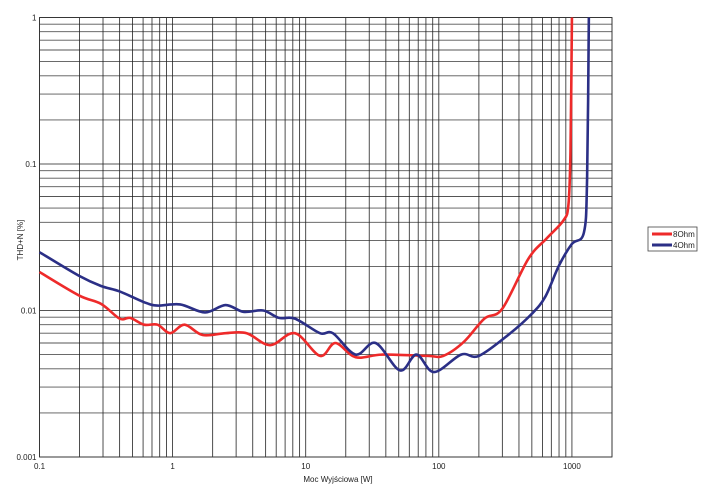 The height and width of the screenshot is (486, 705). What do you see at coordinates (337, 479) in the screenshot?
I see `x-axis-label: Moc Wyjściowa [W]` at bounding box center [337, 479].